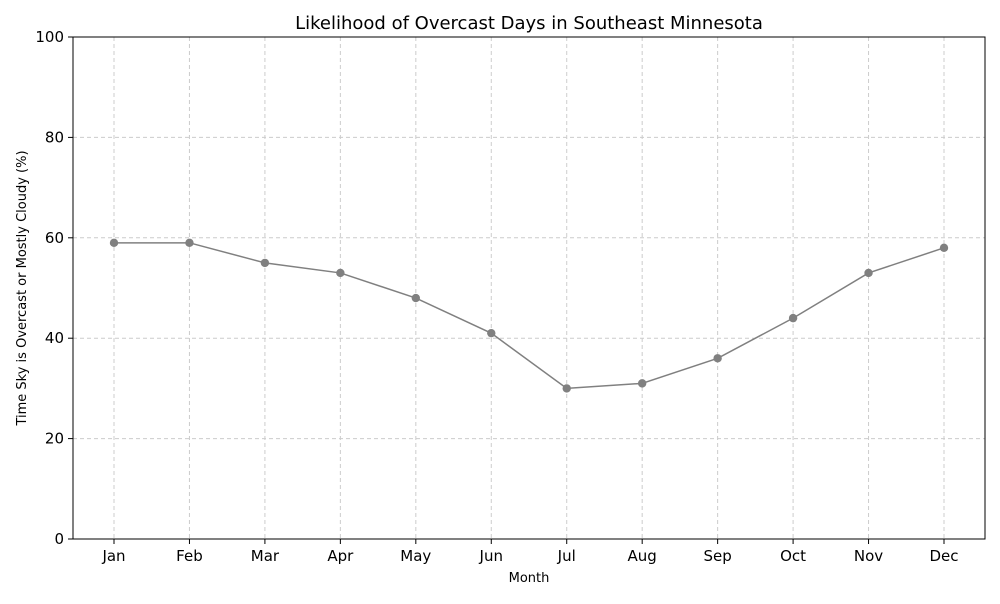 The image size is (1000, 604). I want to click on y-tick-label: 20, so click(54, 439).